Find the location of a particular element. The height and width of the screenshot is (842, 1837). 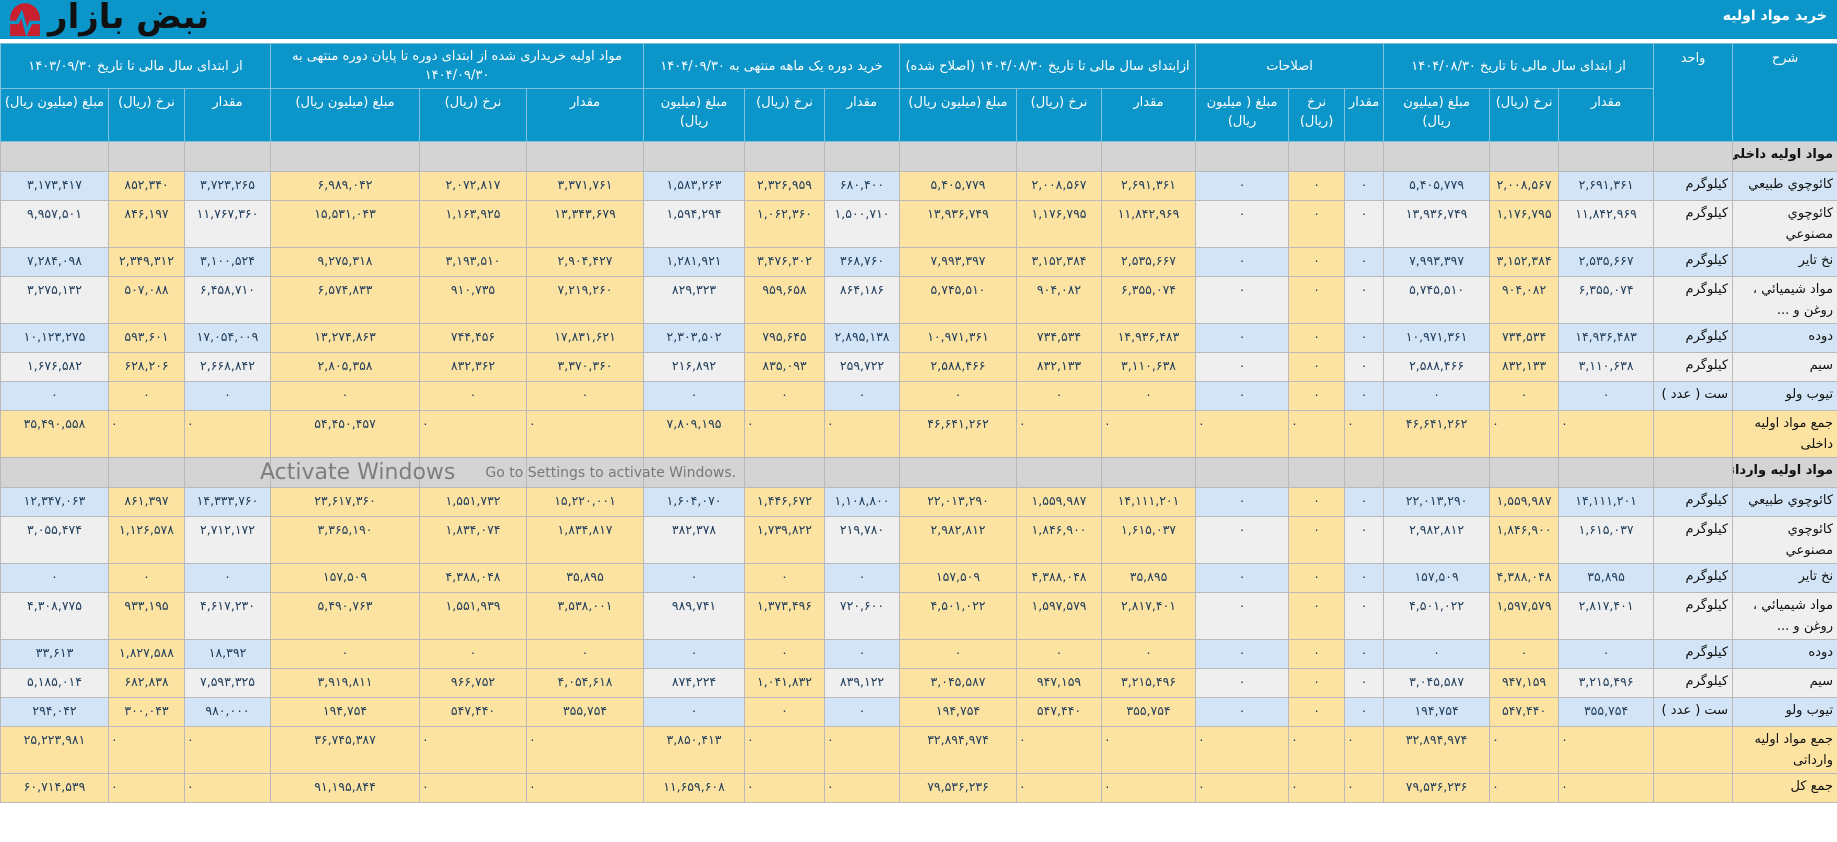

section-title: مواد اولیه وارداتی is located at coordinates (1784, 472).